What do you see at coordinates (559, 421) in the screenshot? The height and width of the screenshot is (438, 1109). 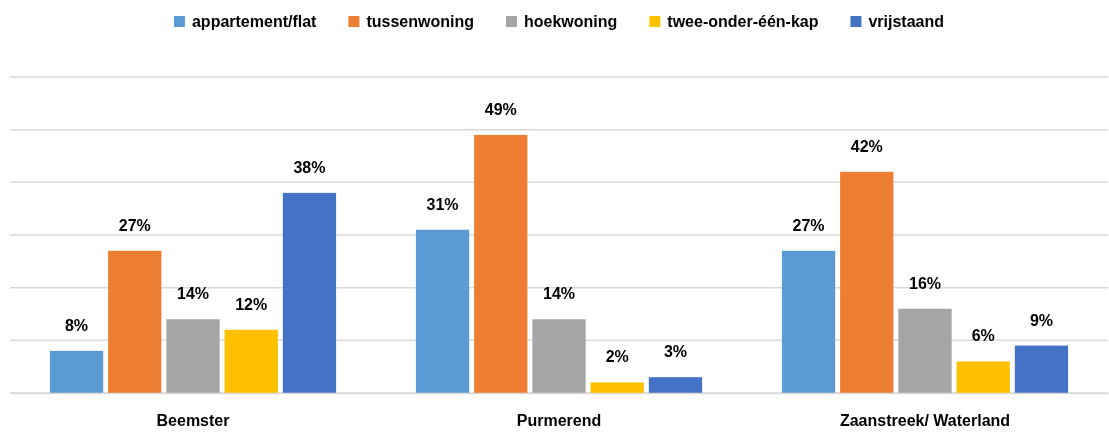 I see `x-tick-label: Purmerend` at bounding box center [559, 421].